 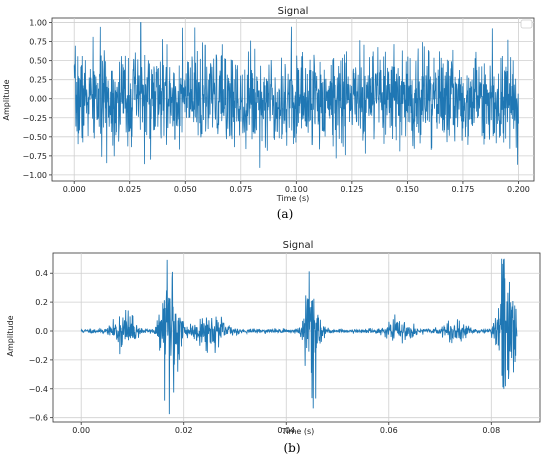 I want to click on chart-a-ytick-label: 0.75, so click(x=38, y=42).